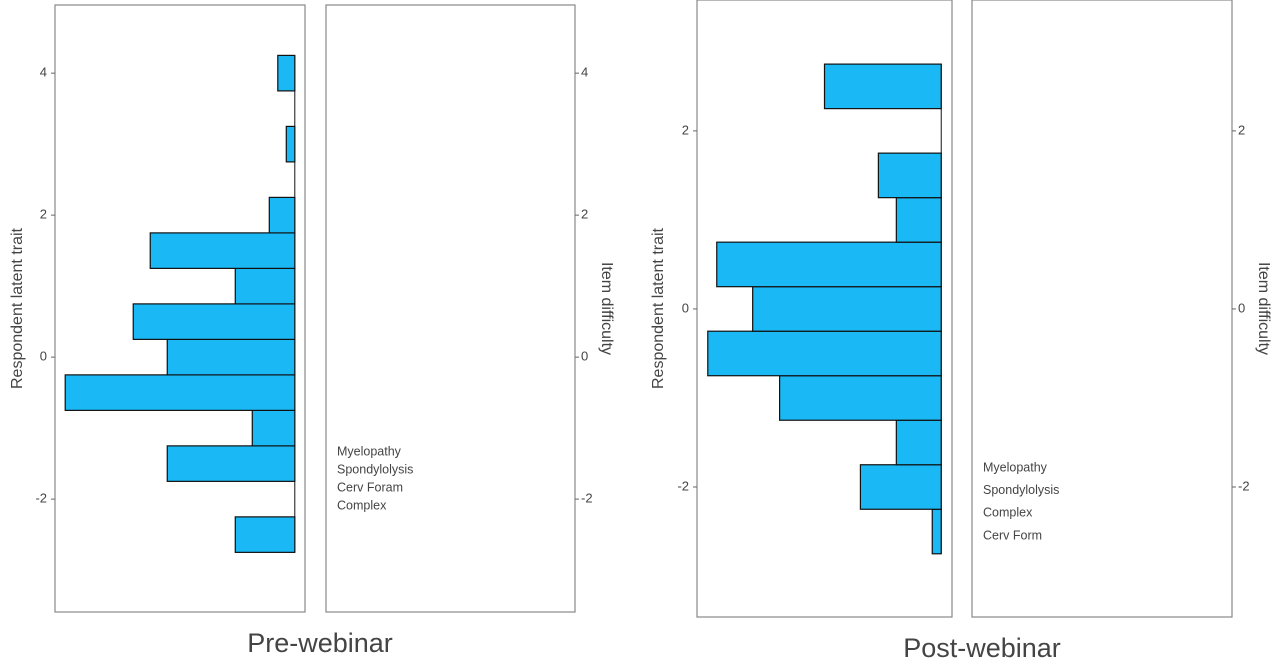 The image size is (1280, 661). What do you see at coordinates (320, 643) in the screenshot?
I see `chart-title: Pre-webinar` at bounding box center [320, 643].